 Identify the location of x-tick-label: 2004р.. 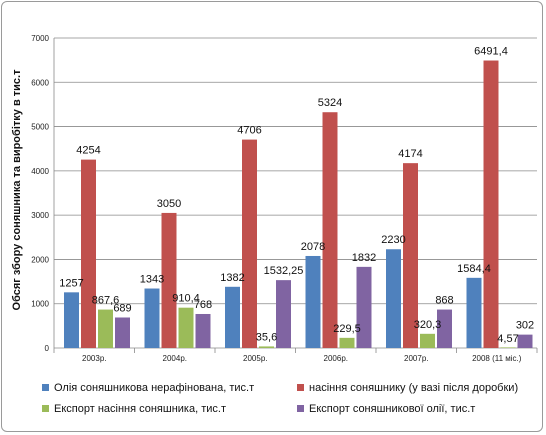
(175, 358).